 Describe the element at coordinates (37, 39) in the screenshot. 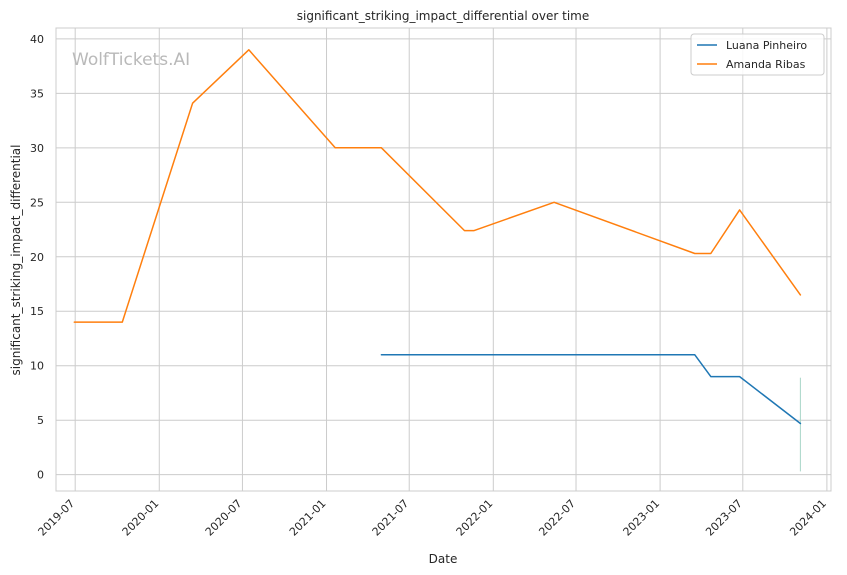

I see `y-tick-label: 40` at that location.